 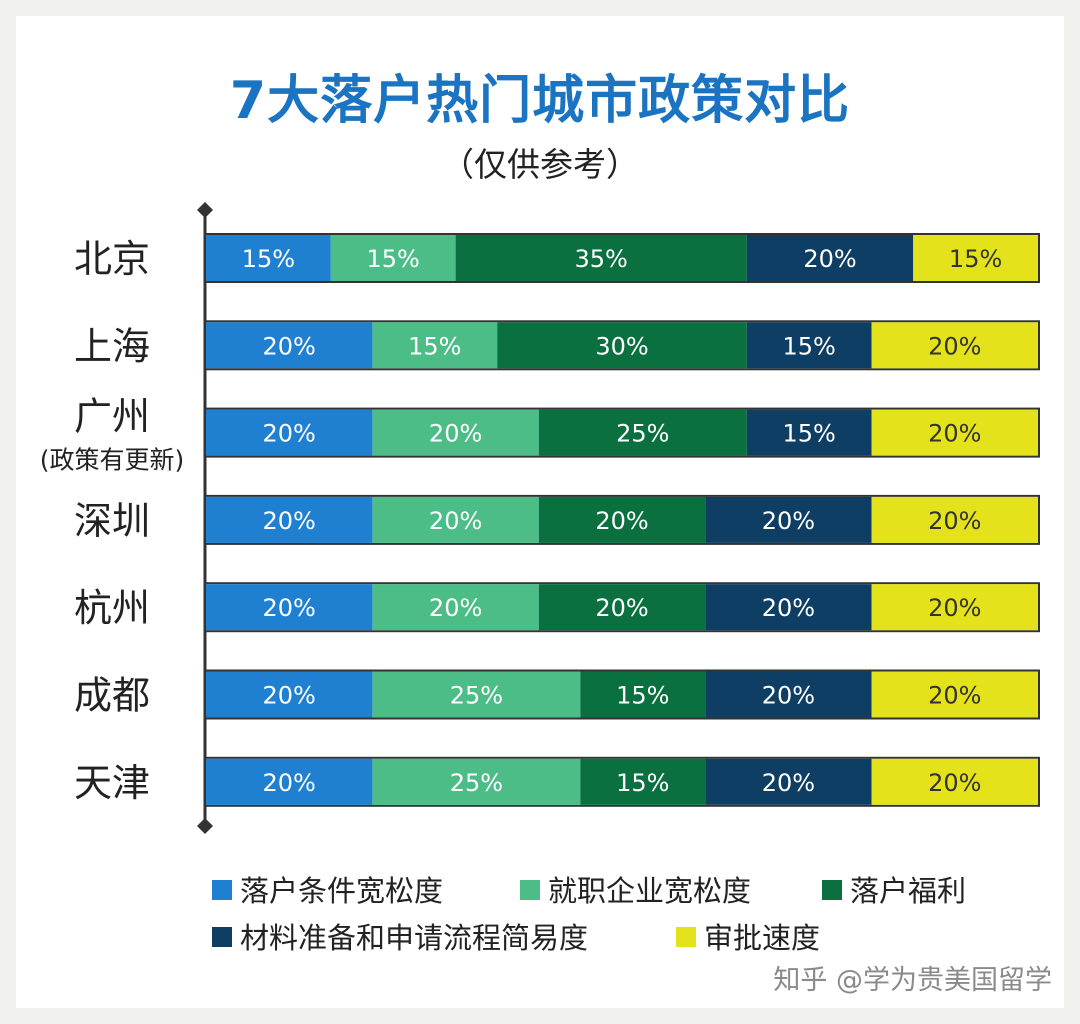 What do you see at coordinates (112, 417) in the screenshot?
I see `category-label: 广州` at bounding box center [112, 417].